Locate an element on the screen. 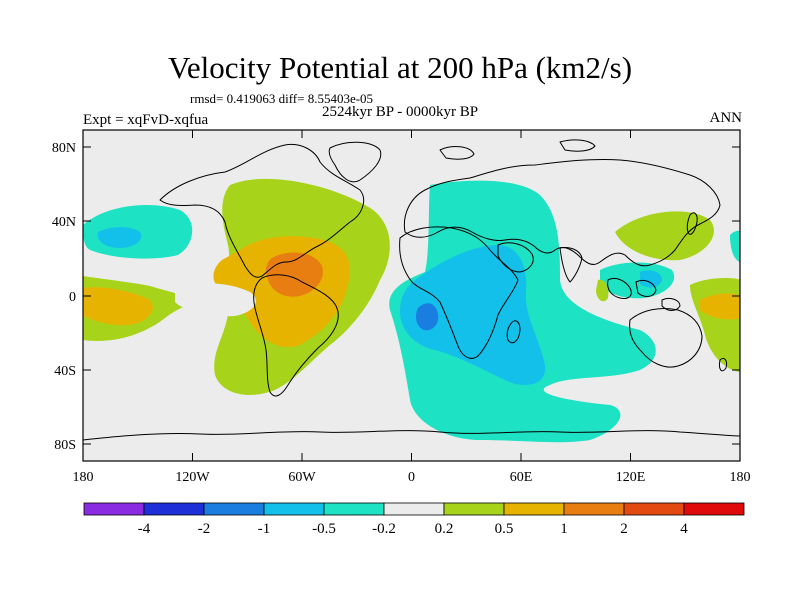  positive-core-west-pacific is located at coordinates (720, 306).